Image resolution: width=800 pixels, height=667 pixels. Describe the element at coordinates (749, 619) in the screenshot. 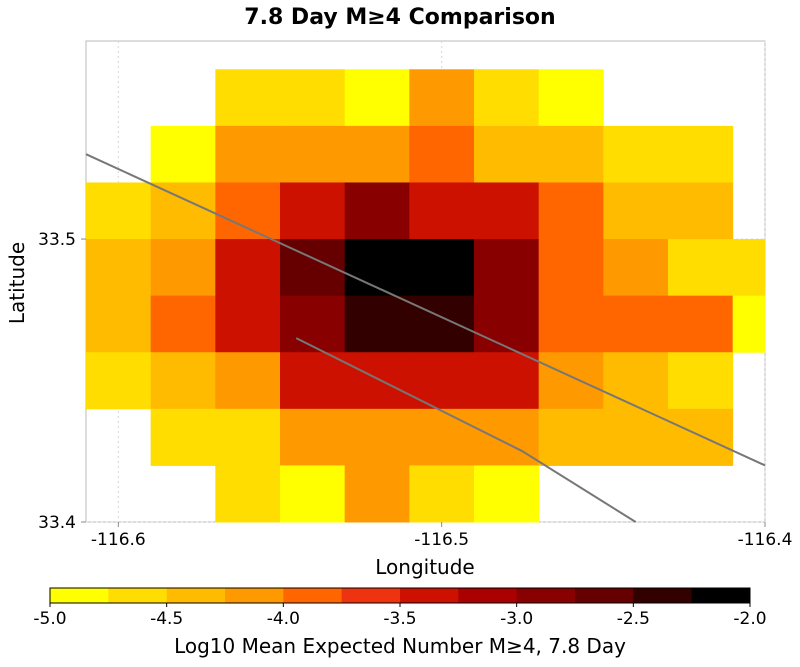

I see `colorbar-tick-label: -2.0` at that location.